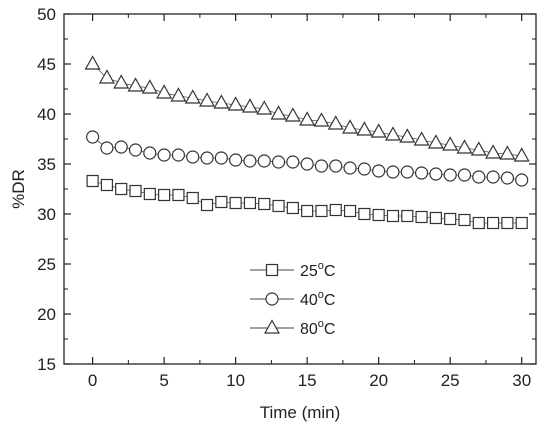 Image resolution: width=550 pixels, height=433 pixels. I want to click on series-square, so click(307, 202).